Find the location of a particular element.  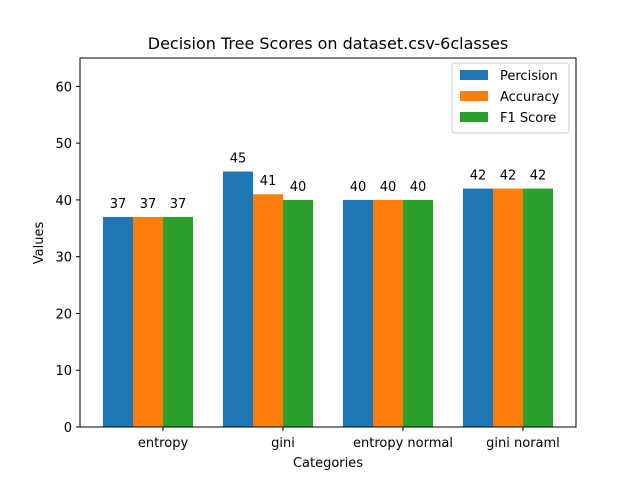

bar-percision-gini-noraml is located at coordinates (478, 307).